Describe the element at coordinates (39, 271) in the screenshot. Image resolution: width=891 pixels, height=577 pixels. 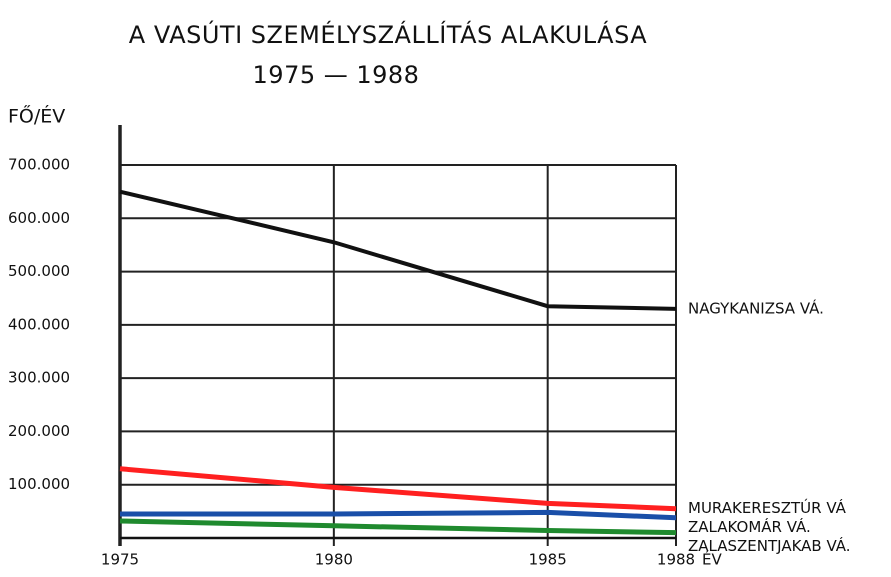
I see `y-tick-label: 500.000` at that location.